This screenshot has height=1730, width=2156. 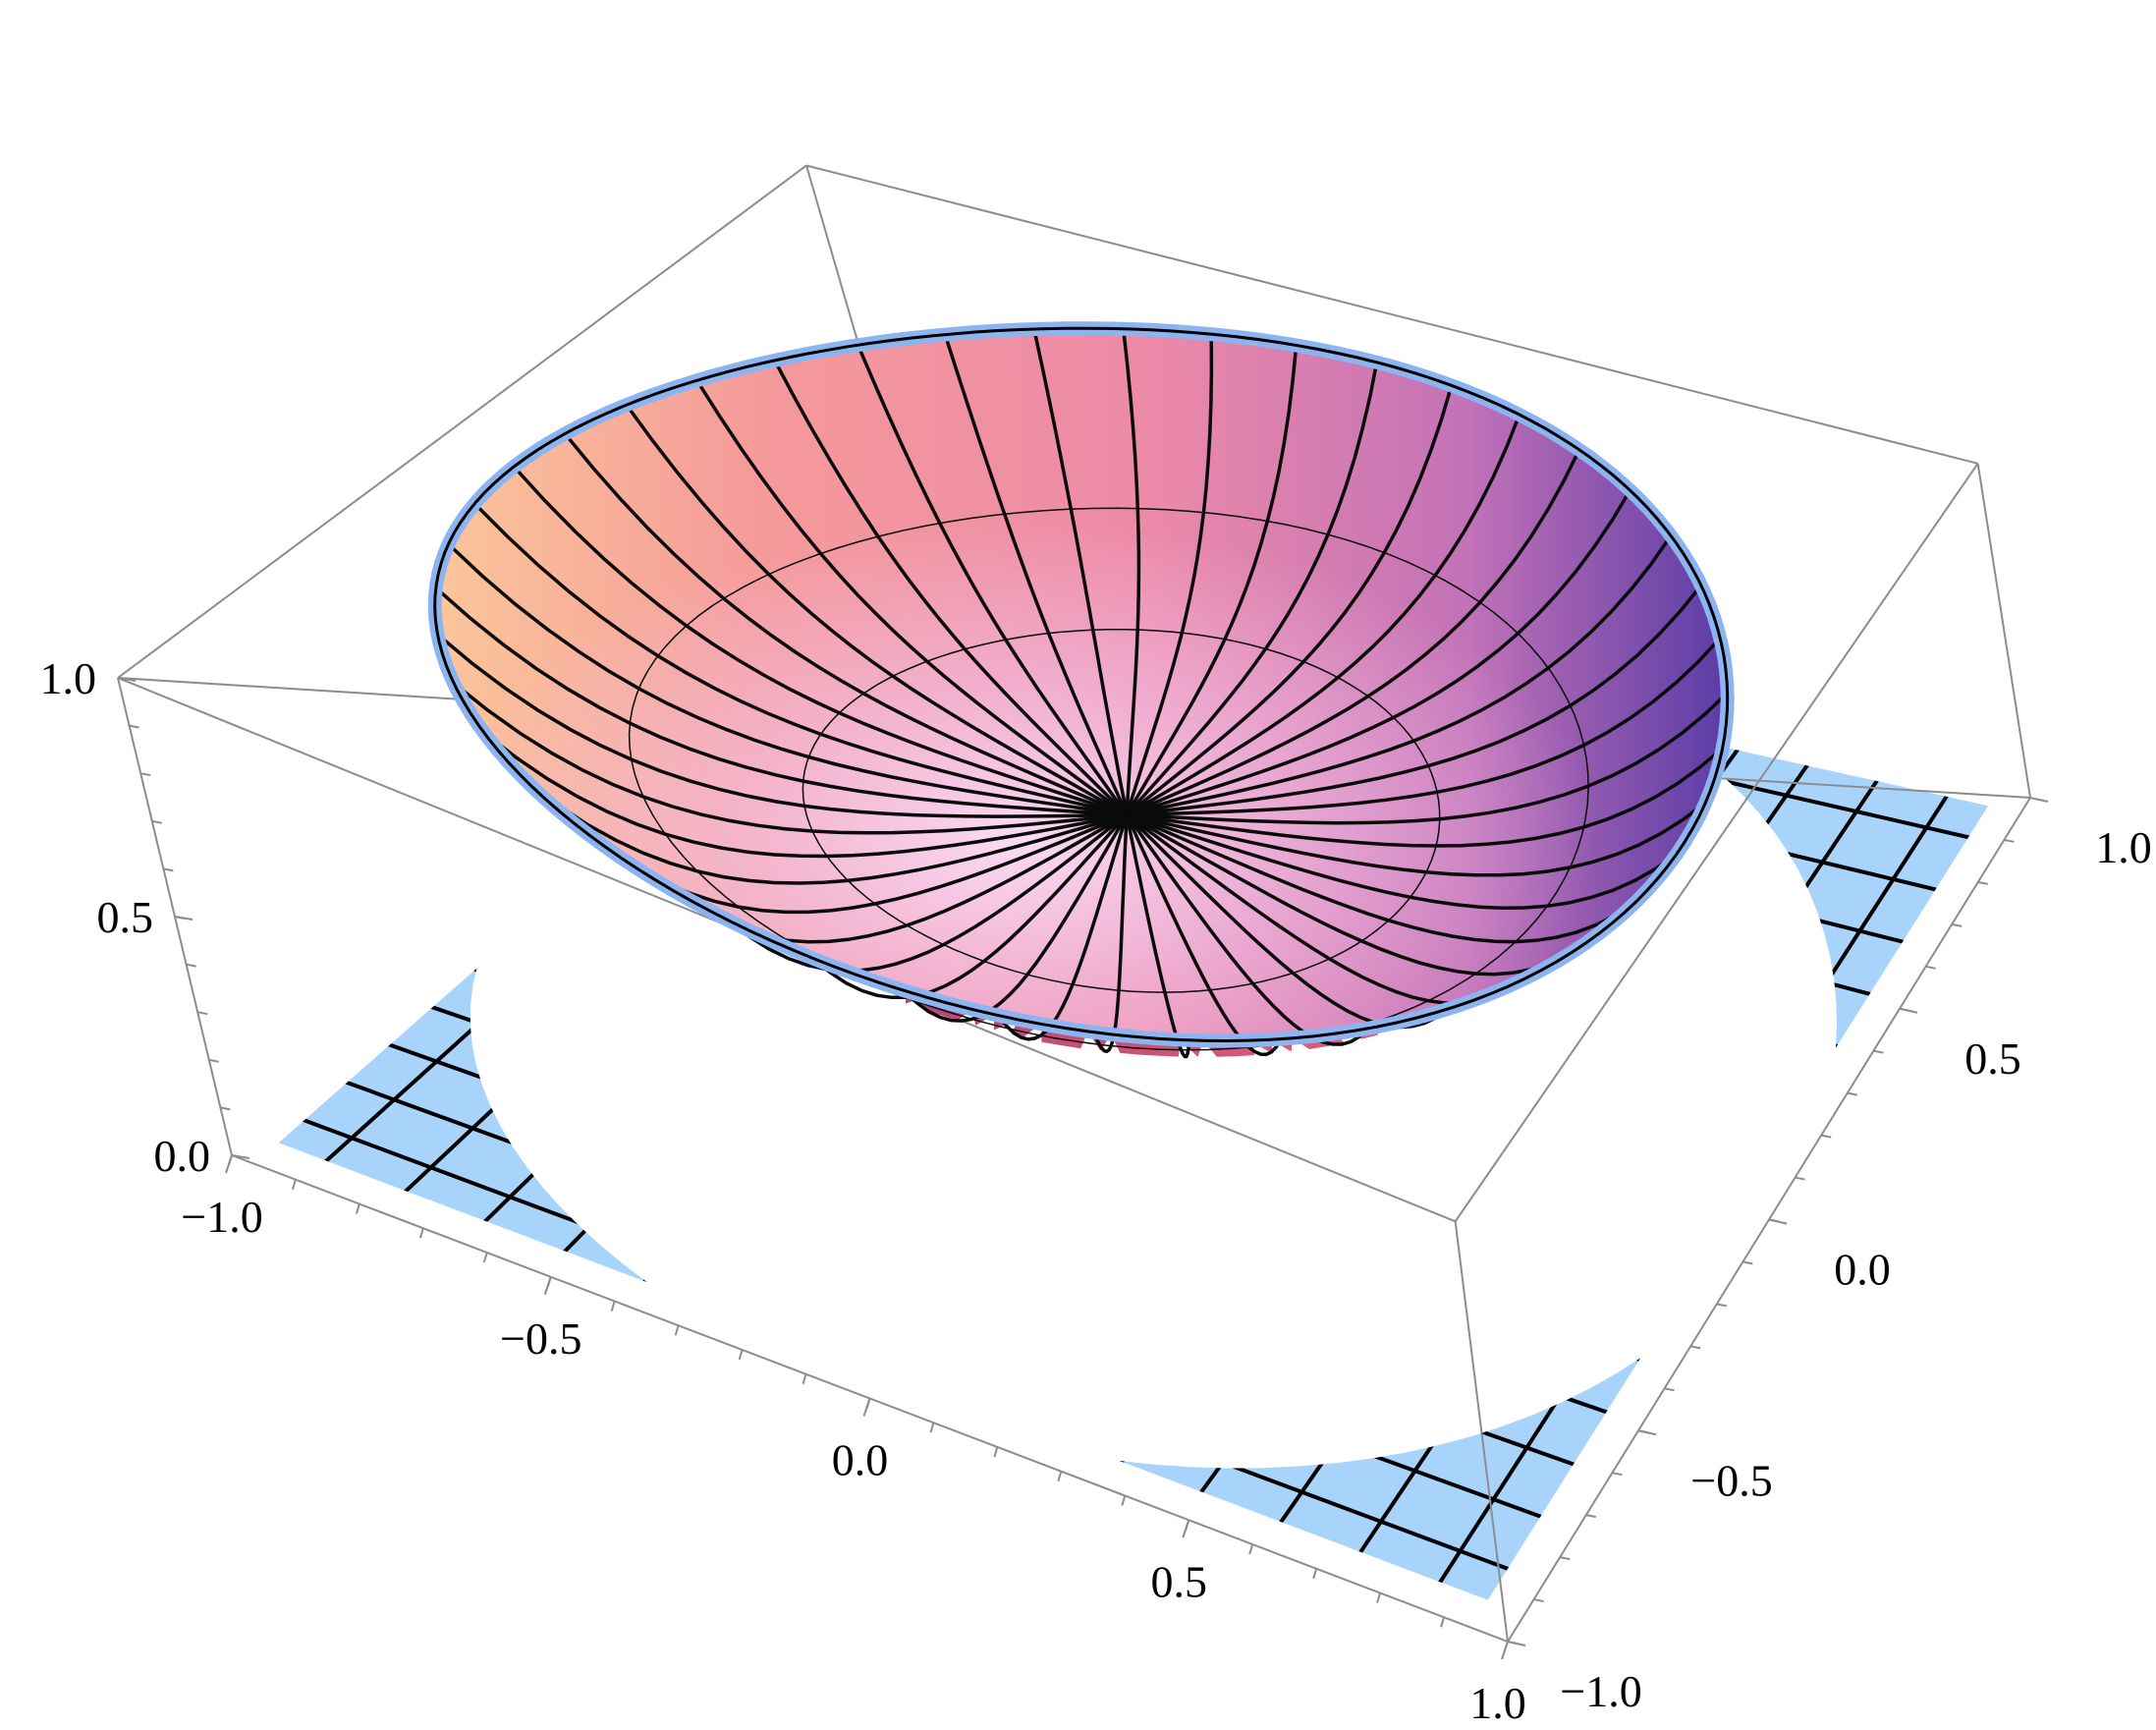 I want to click on box-edge-front-vertical, so click(x=1482, y=1432).